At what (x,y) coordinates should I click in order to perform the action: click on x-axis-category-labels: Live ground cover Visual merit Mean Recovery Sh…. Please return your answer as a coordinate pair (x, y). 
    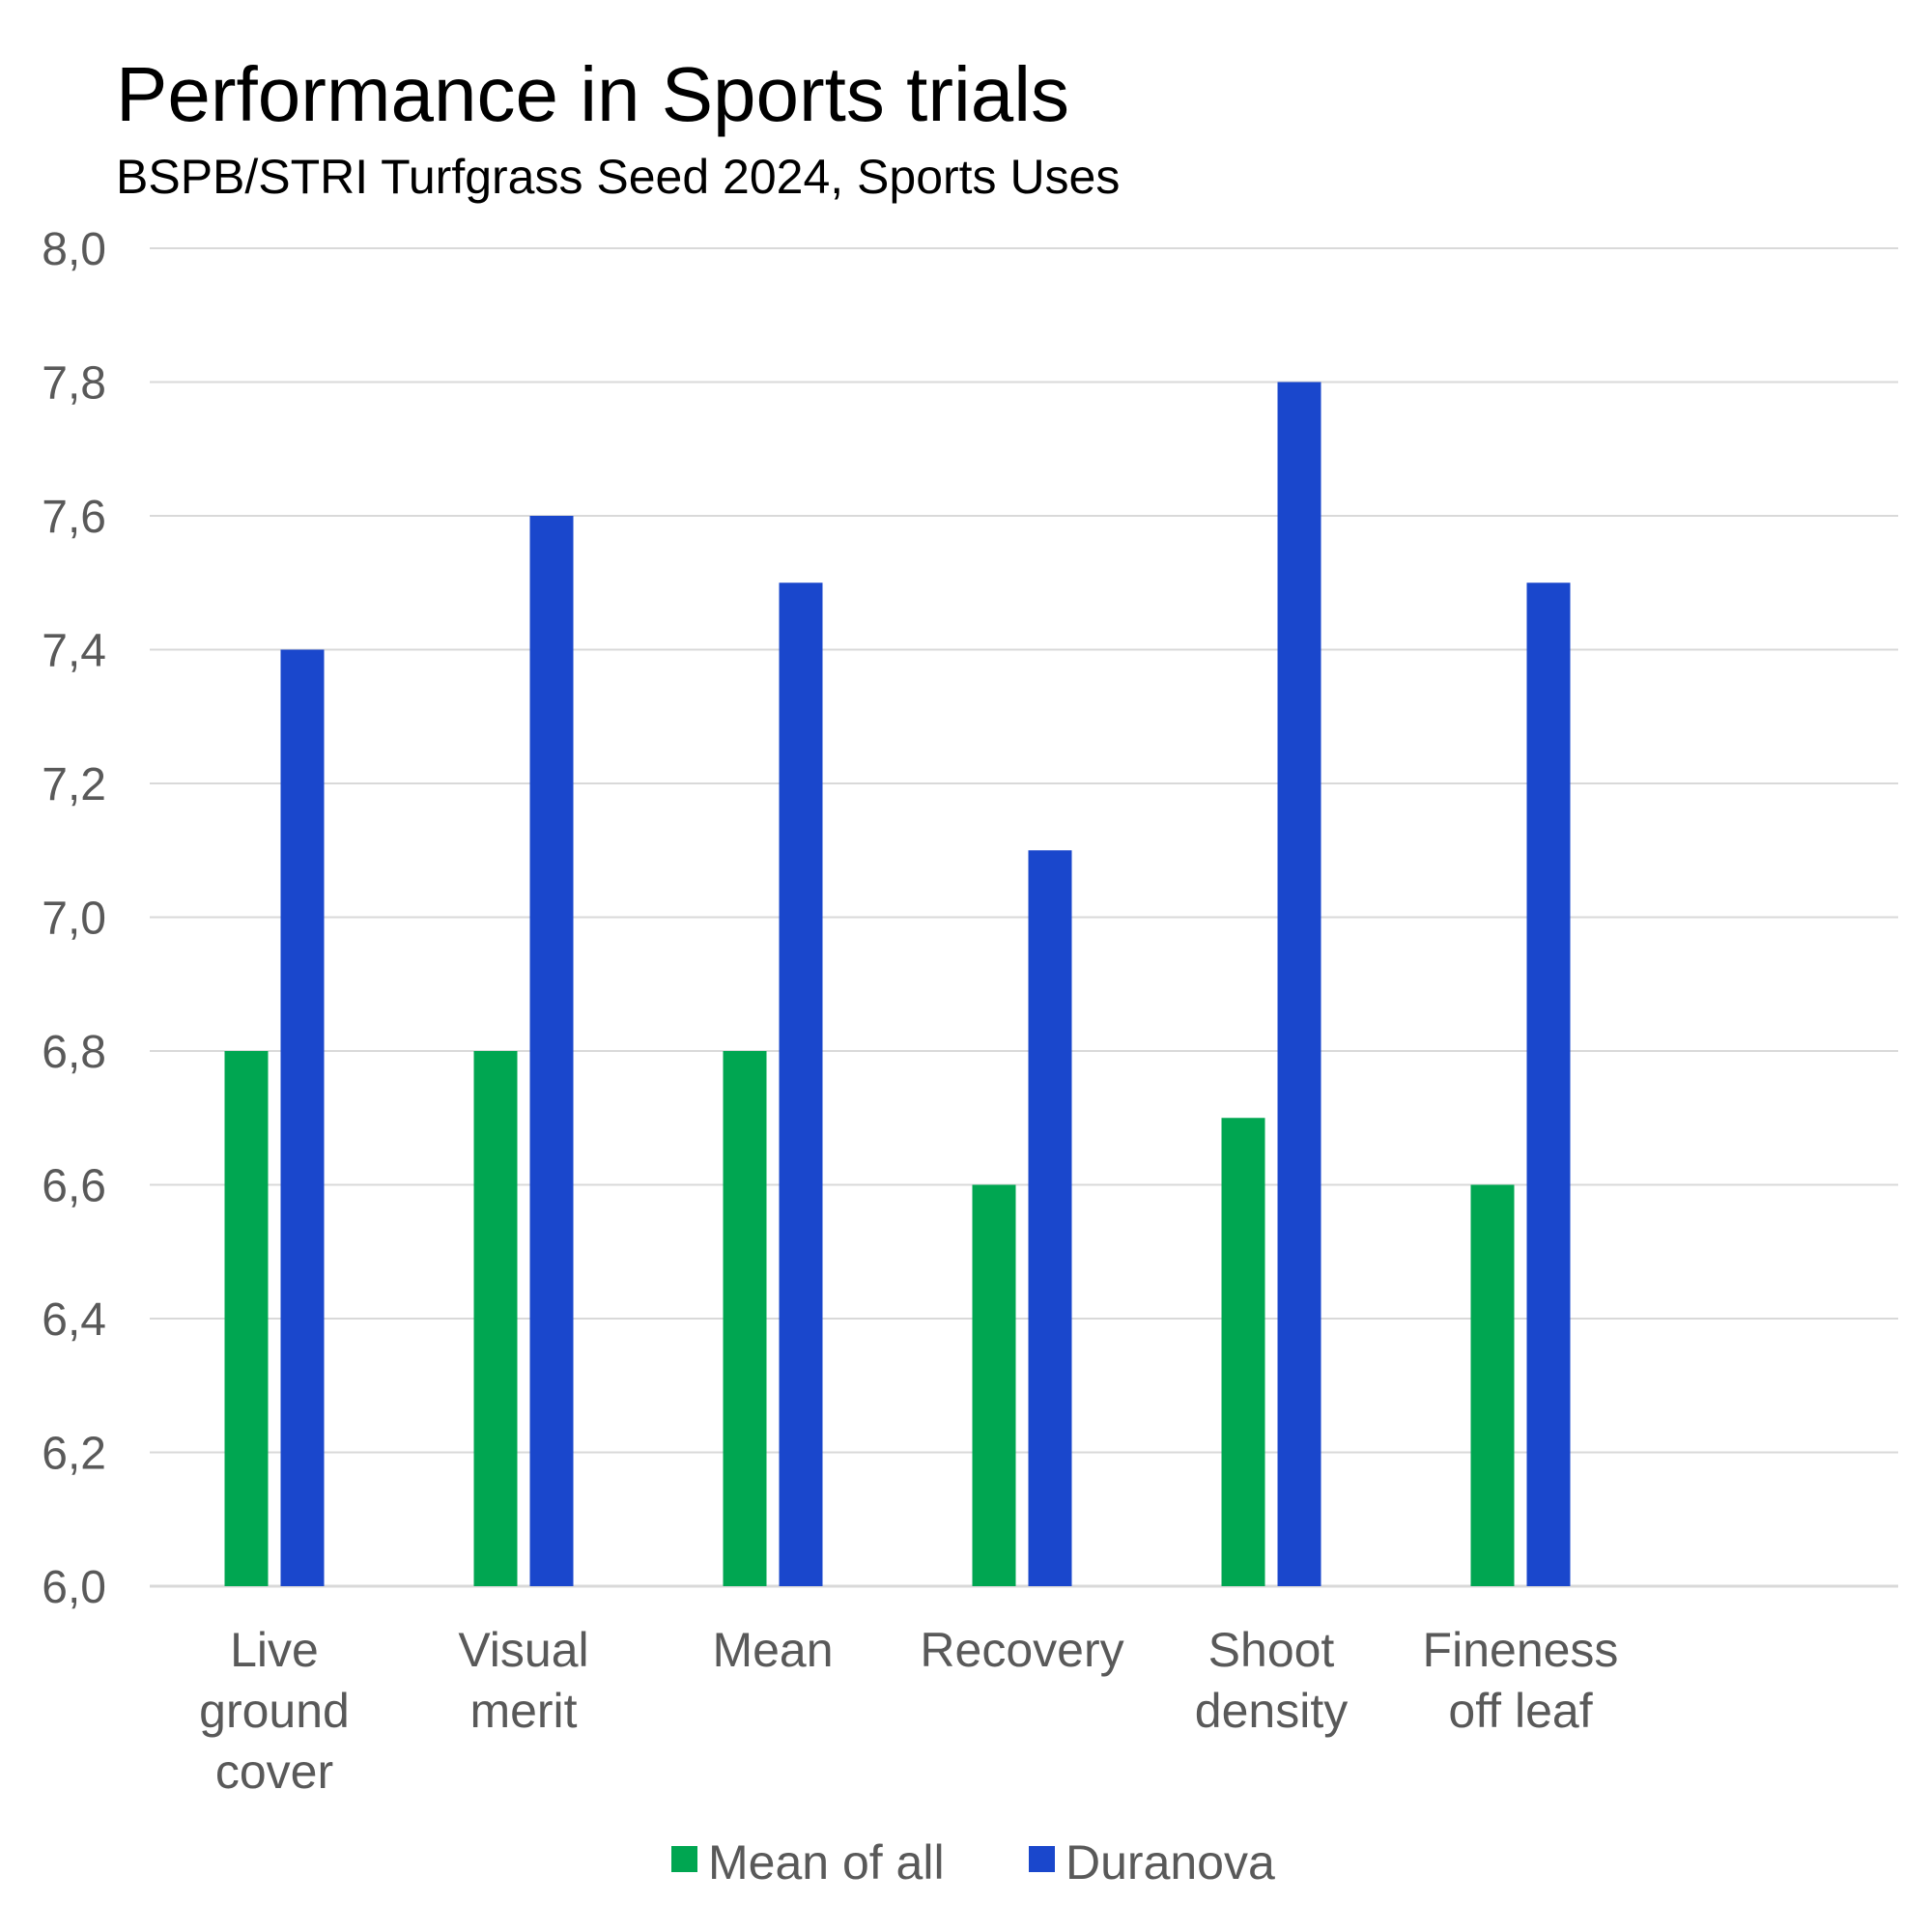
    Looking at the image, I should click on (908, 1711).